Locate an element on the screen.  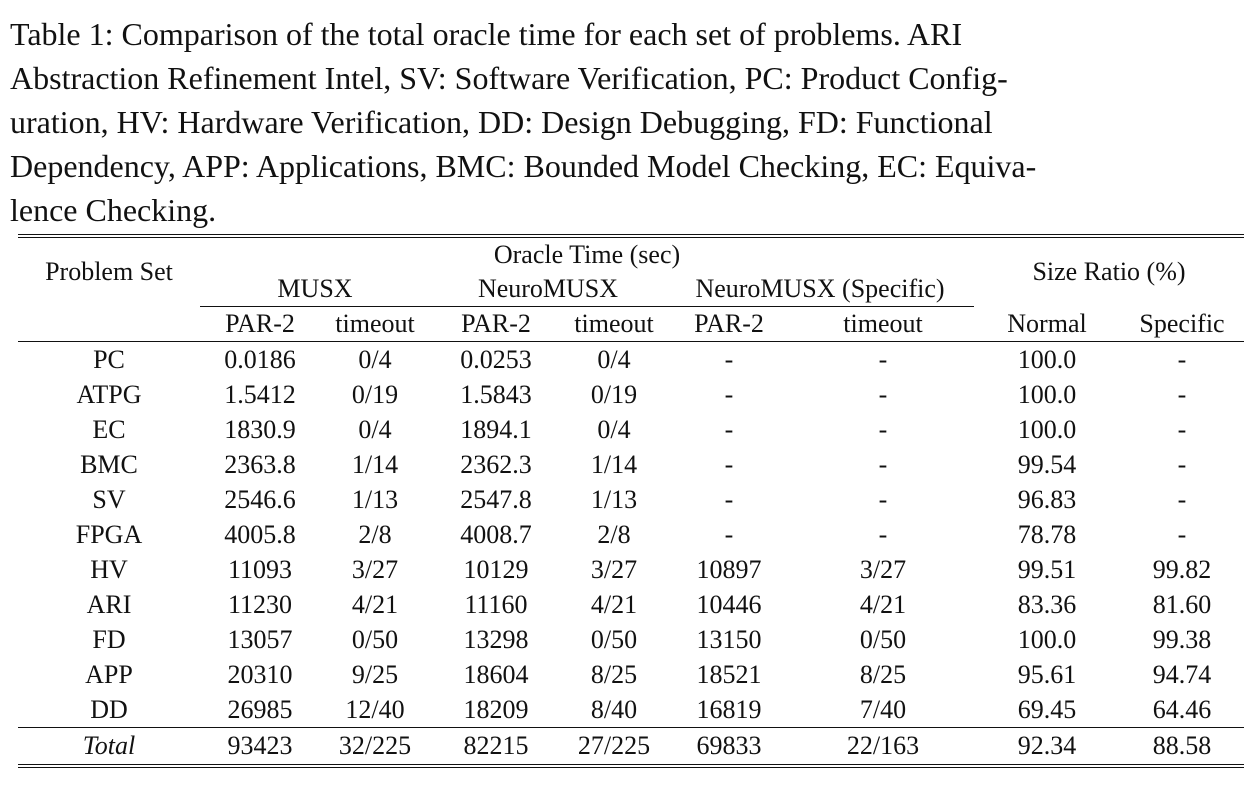
table-row: APP 20310 9/25 18604 8/25 18521 8/25 95.61 94.74 is located at coordinates (631, 674).